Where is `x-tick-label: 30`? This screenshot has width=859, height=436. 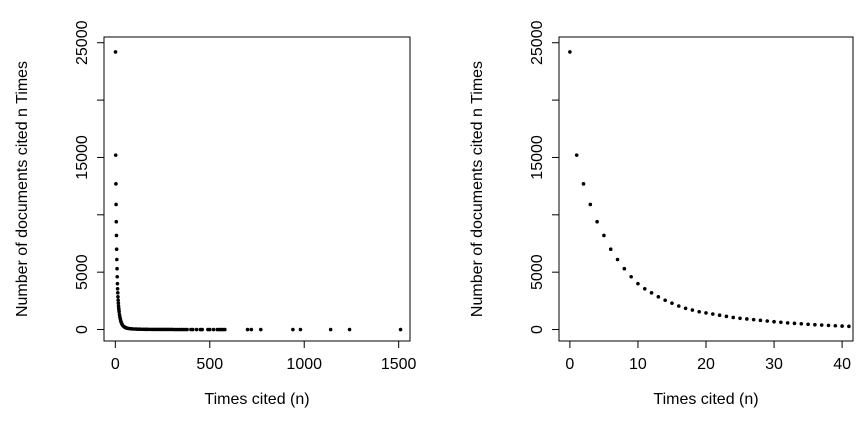
x-tick-label: 30 is located at coordinates (774, 364).